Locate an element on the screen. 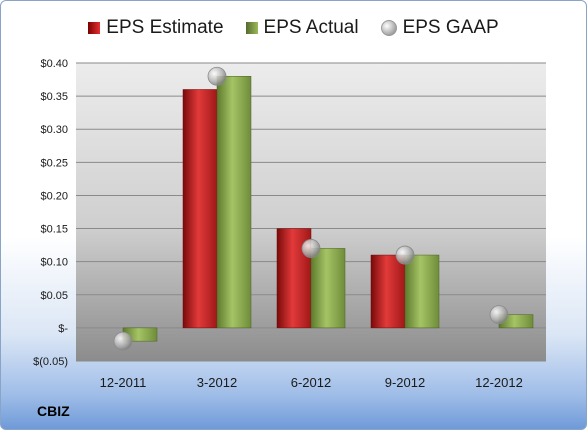 This screenshot has height=430, width=587. x-tick-label: 9-2012 is located at coordinates (405, 382).